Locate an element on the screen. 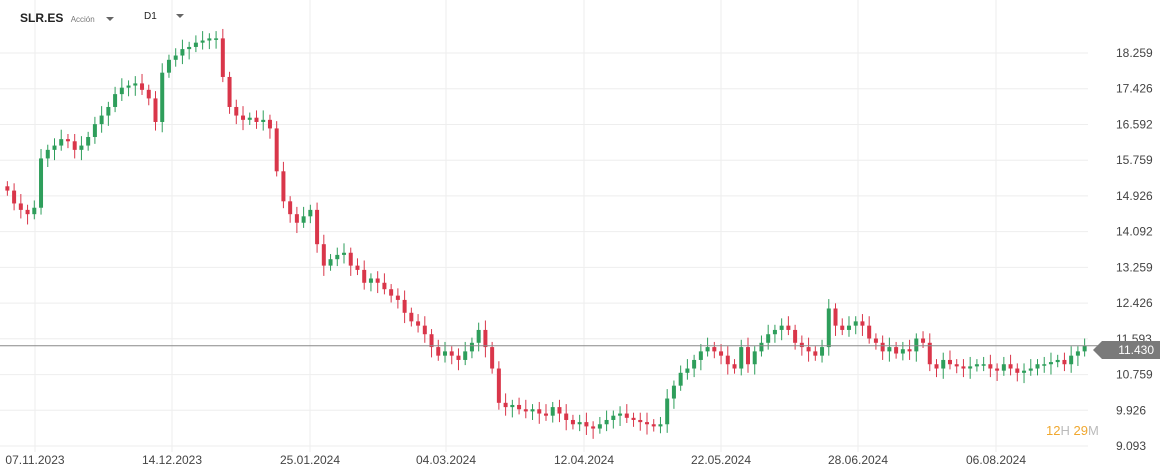 This screenshot has height=476, width=1175. timeframe-selector: D1 is located at coordinates (164, 16).